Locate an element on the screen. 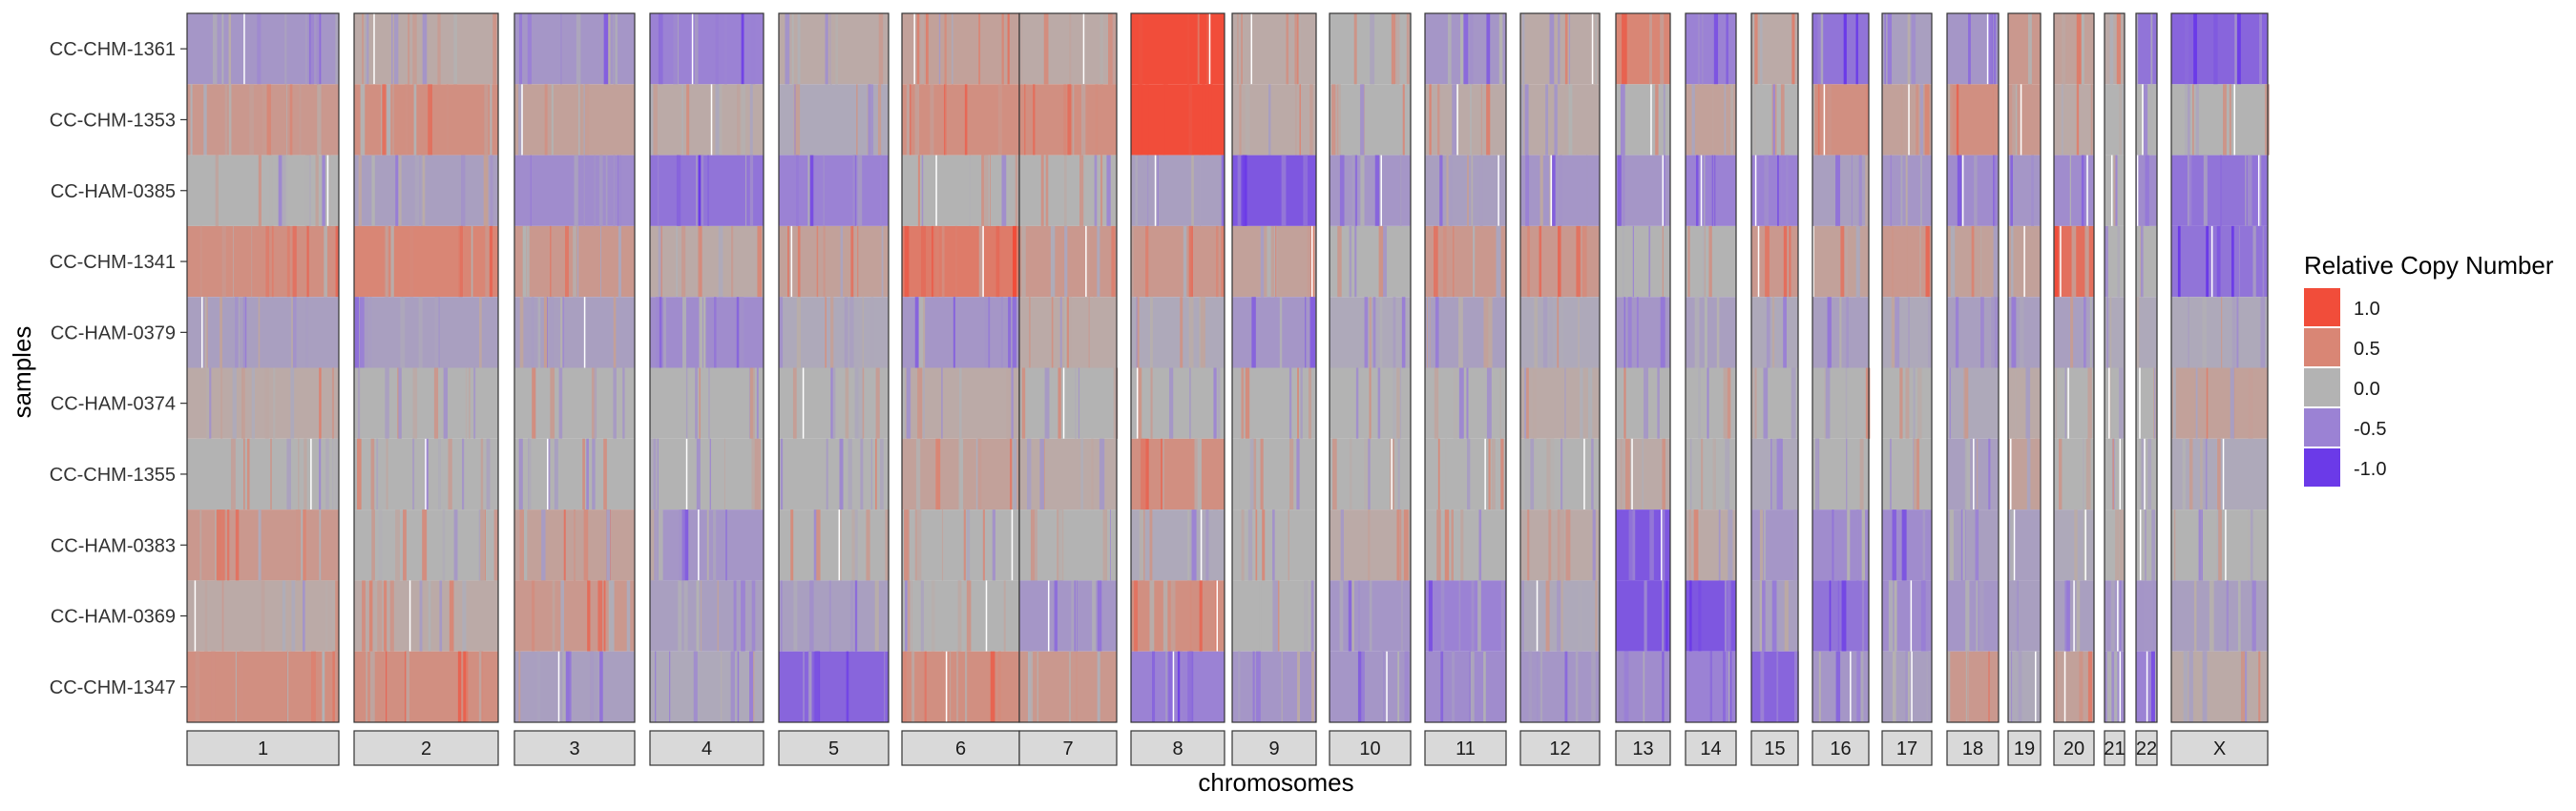 The height and width of the screenshot is (811, 2576). chromosome-strip-5: 5 is located at coordinates (834, 748).